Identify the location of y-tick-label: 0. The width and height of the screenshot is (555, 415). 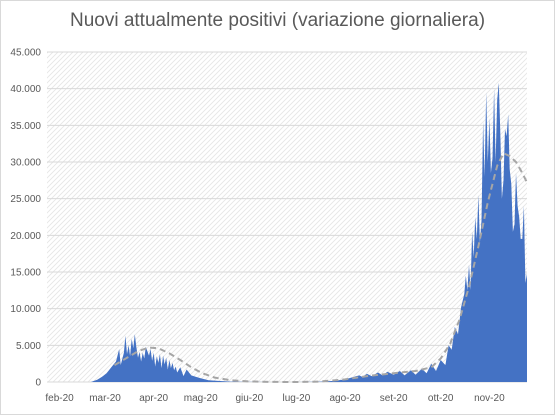
(38, 383).